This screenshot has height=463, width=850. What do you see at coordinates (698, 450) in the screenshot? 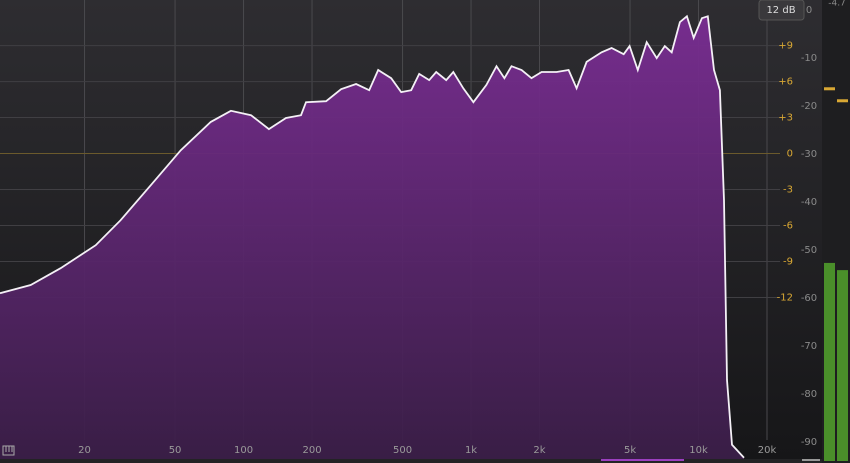
I see `freq-label: 10k` at bounding box center [698, 450].